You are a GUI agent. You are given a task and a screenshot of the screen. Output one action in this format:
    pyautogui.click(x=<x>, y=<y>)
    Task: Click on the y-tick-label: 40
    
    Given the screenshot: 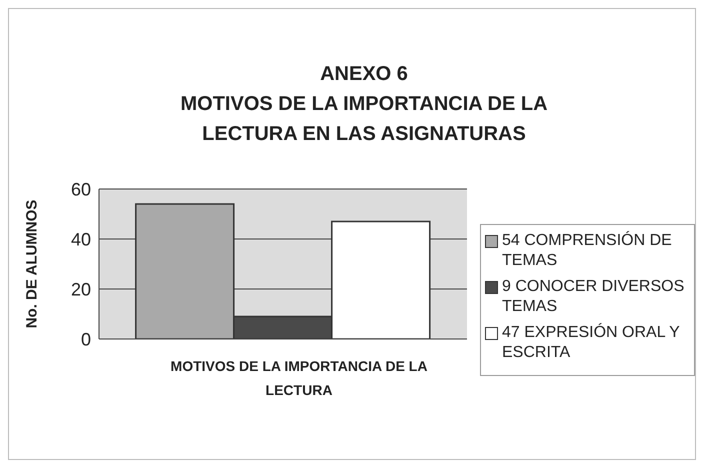 What is the action you would take?
    pyautogui.click(x=80, y=239)
    